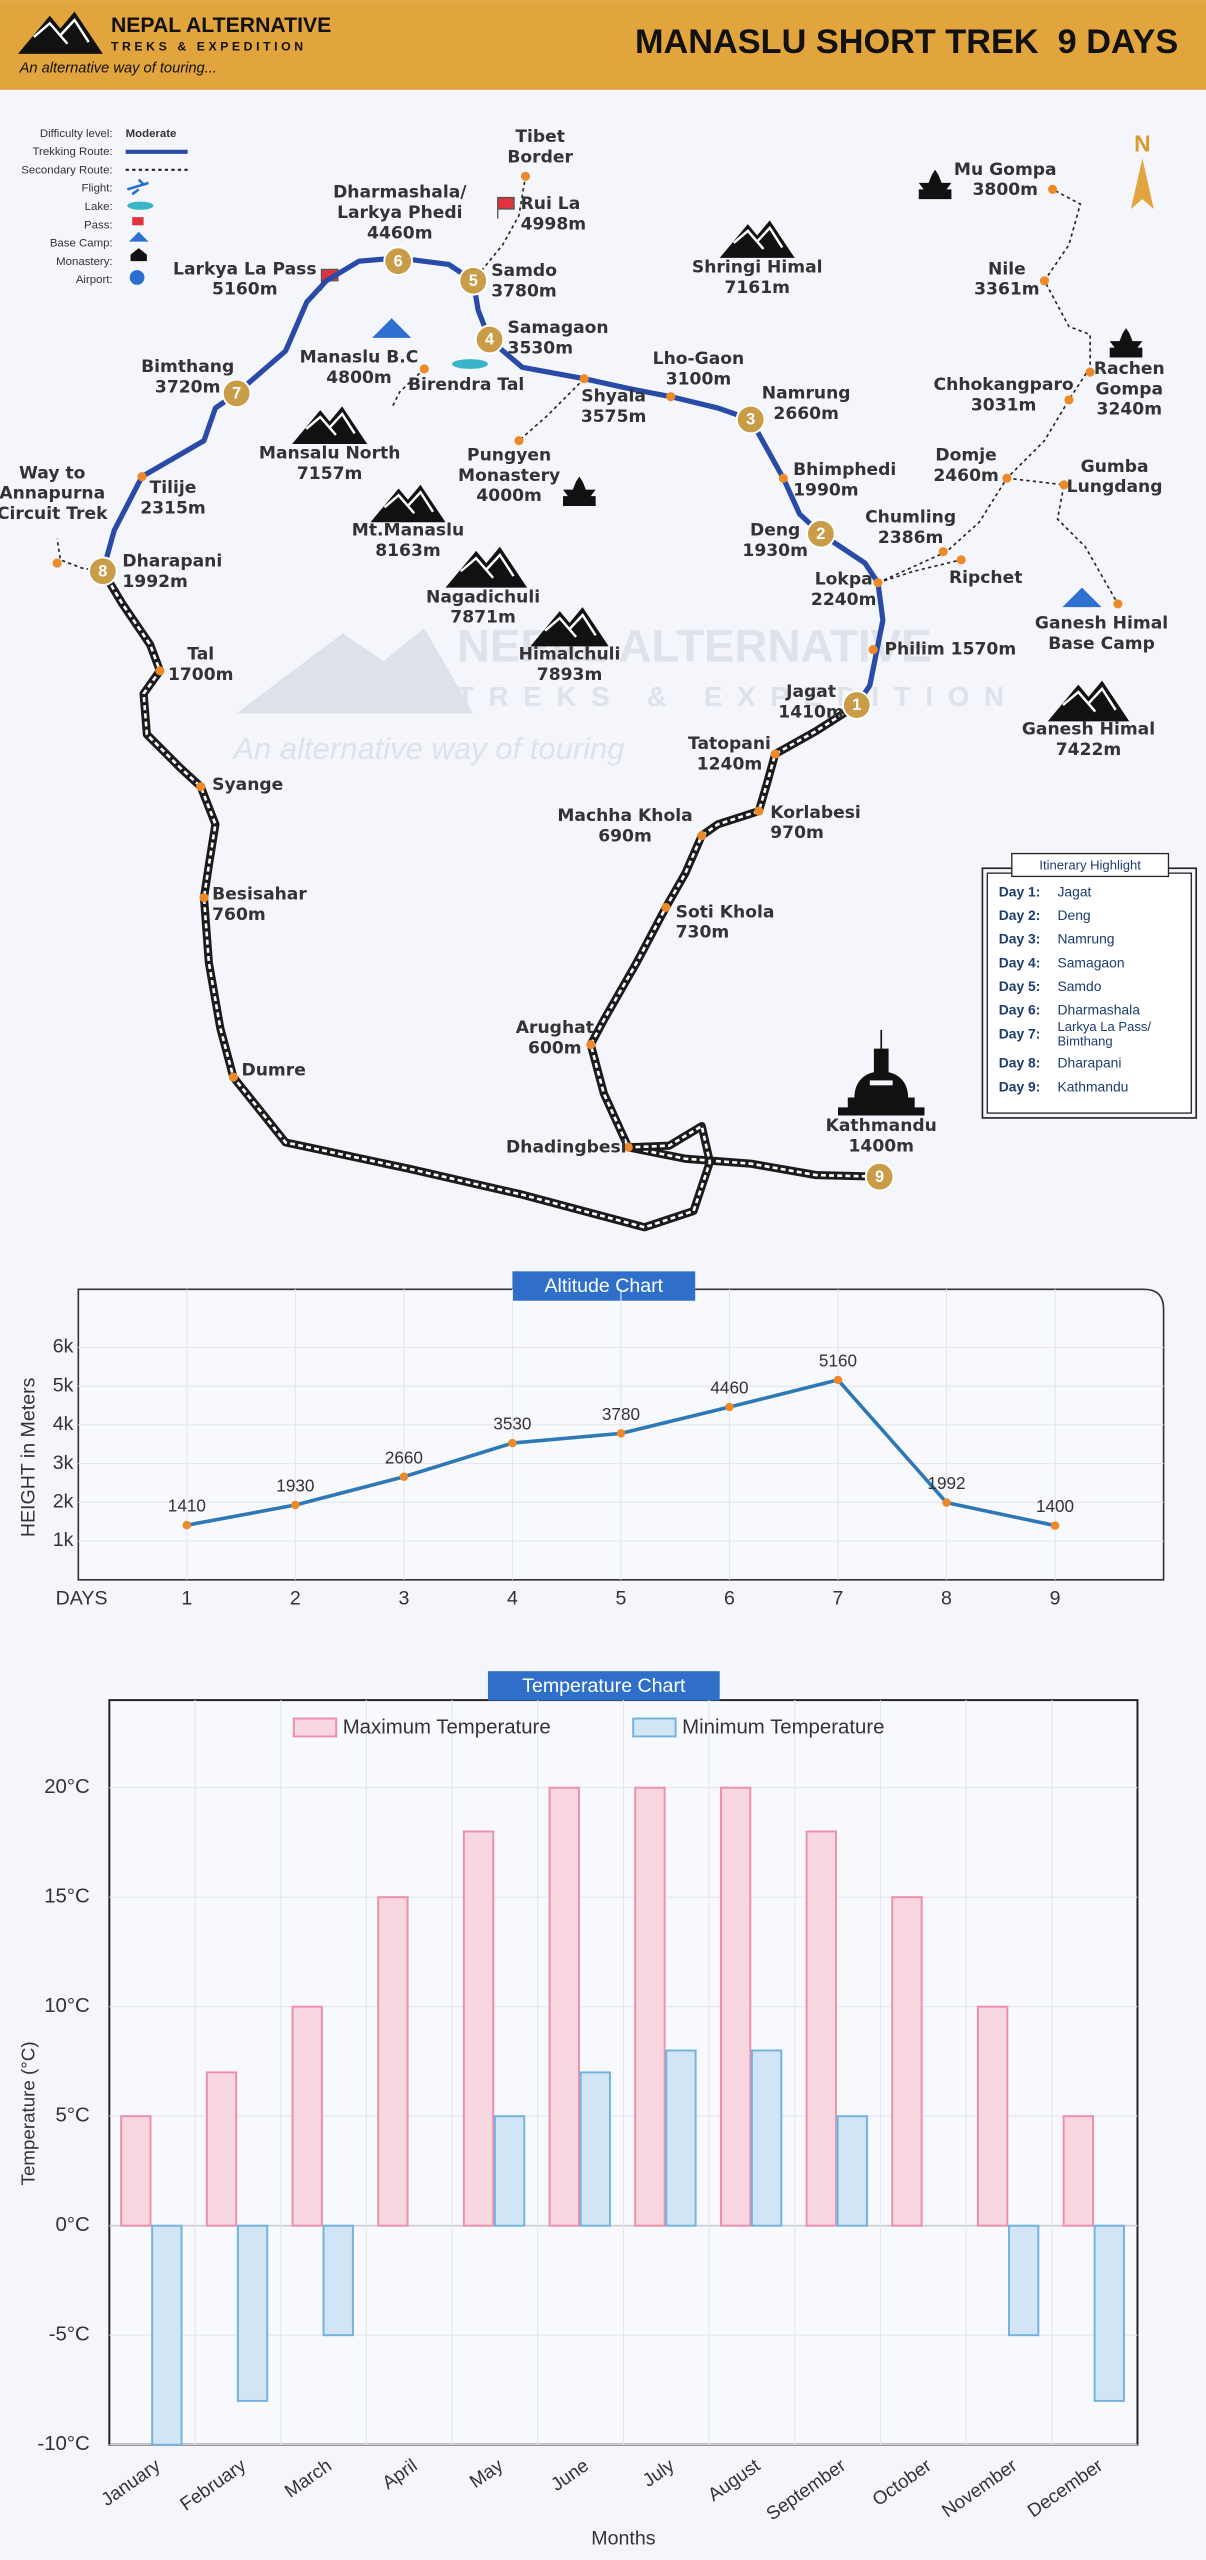 This screenshot has width=1206, height=2560. What do you see at coordinates (398, 261) in the screenshot?
I see `stop-number: 6` at bounding box center [398, 261].